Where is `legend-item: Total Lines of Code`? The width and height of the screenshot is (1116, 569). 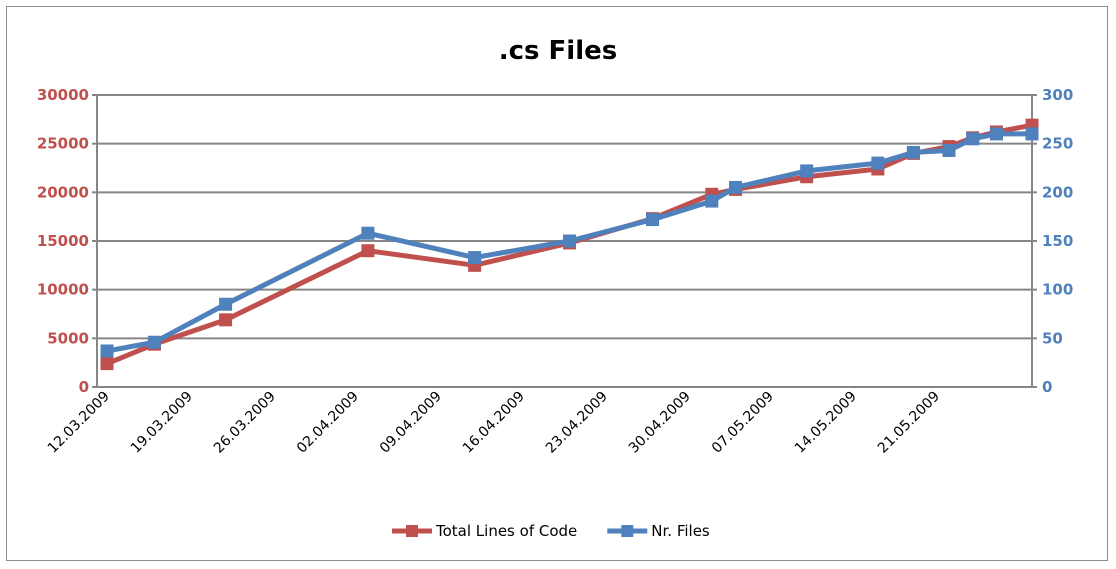
legend-item: Total Lines of Code is located at coordinates (484, 531).